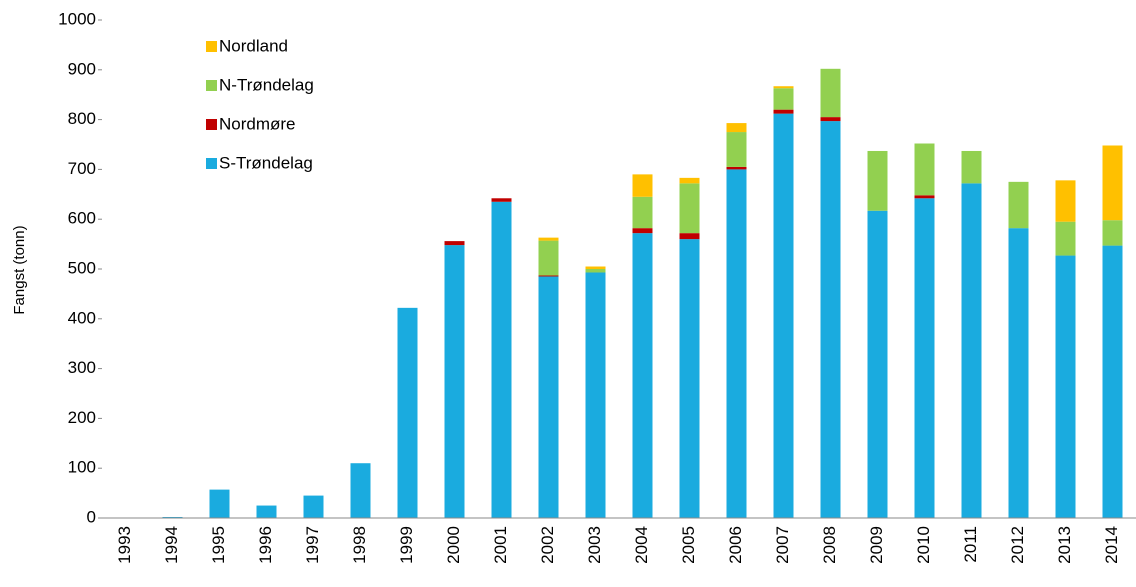 This screenshot has width=1136, height=587. What do you see at coordinates (735, 545) in the screenshot?
I see `x-tick-label: 2006` at bounding box center [735, 545].